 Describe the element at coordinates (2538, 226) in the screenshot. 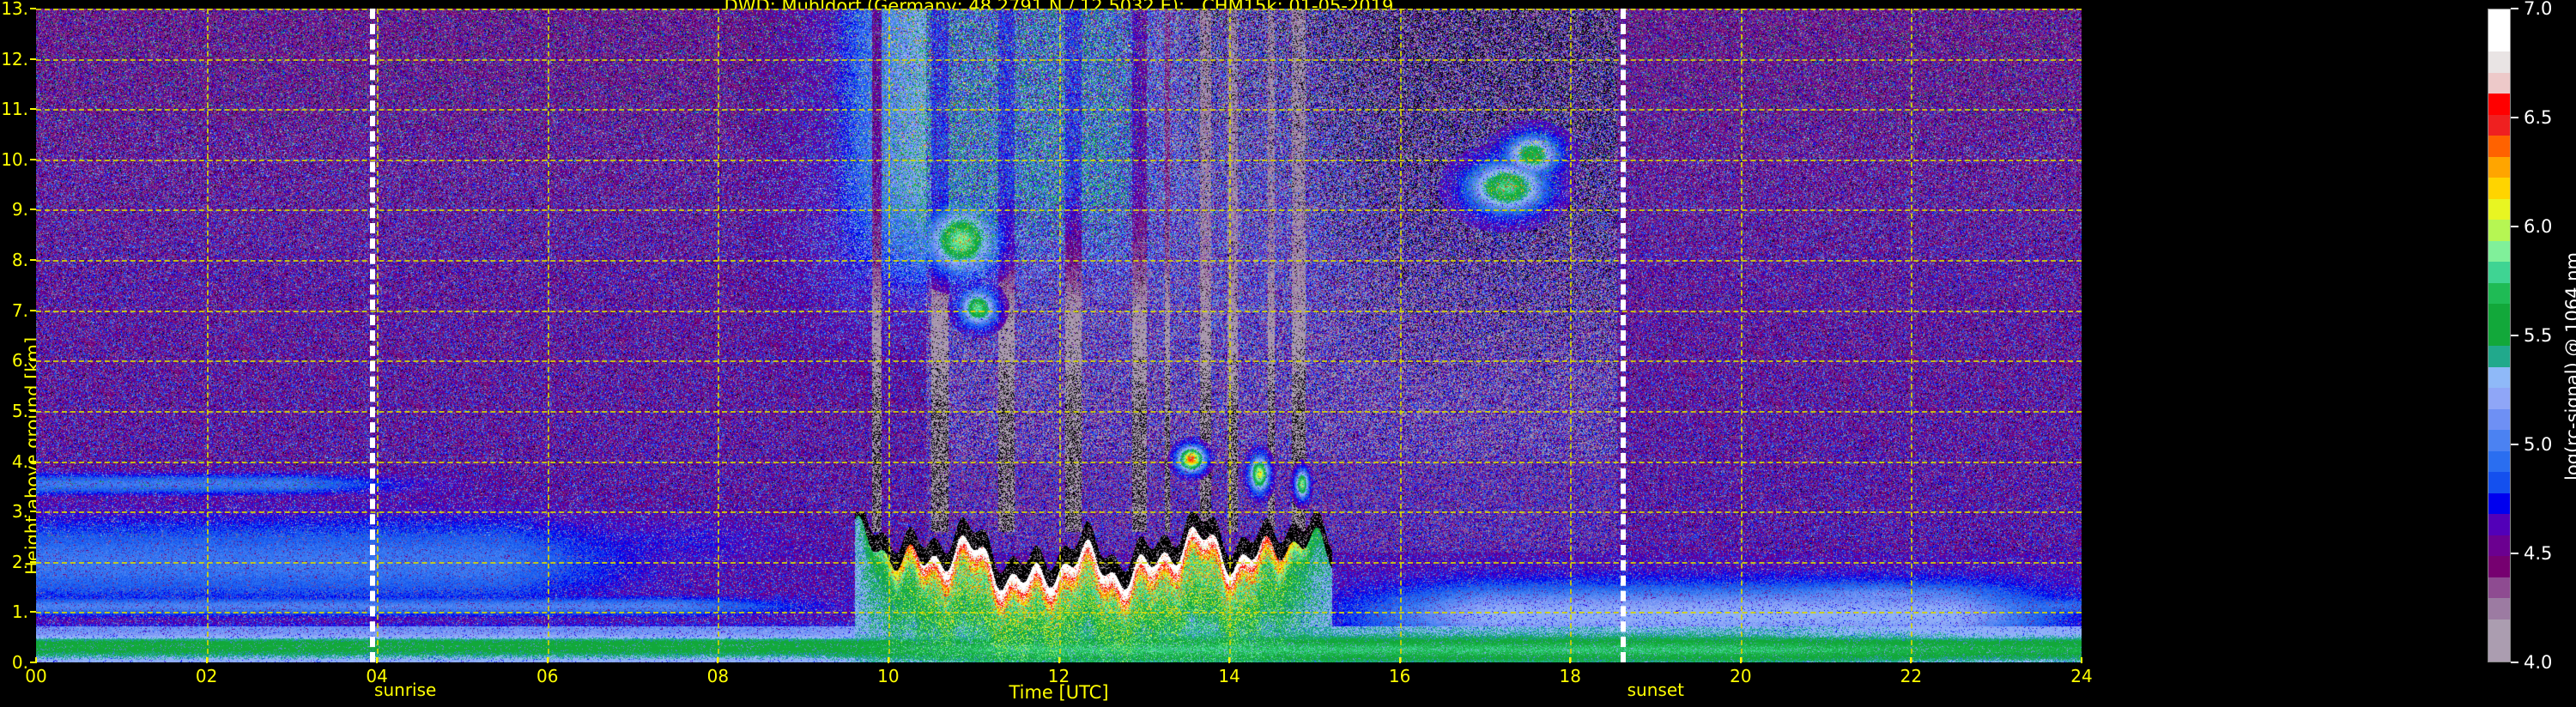

I see `colorbar-tick-label: 6.0` at that location.